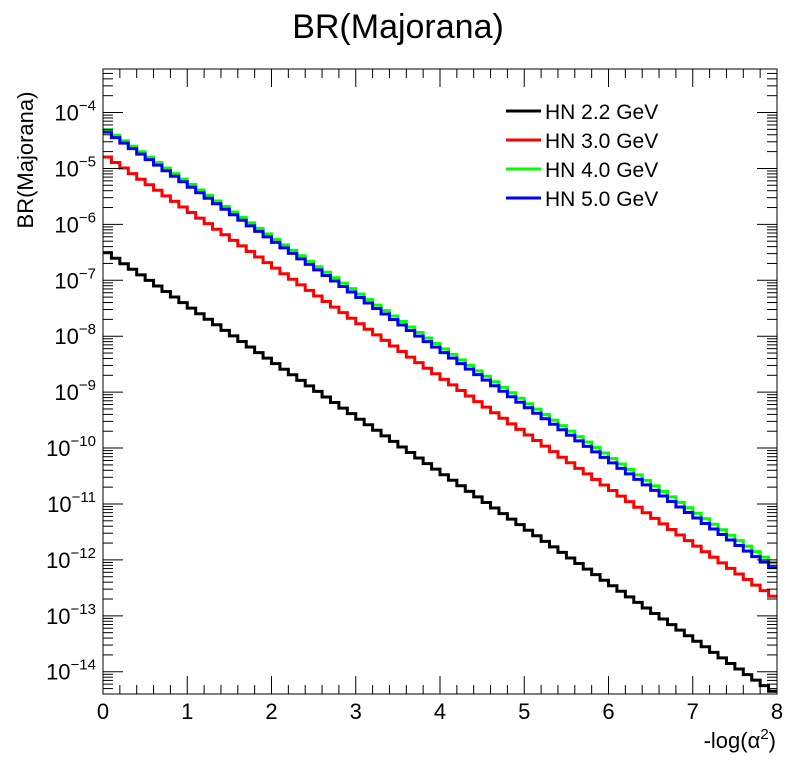 Image resolution: width=796 pixels, height=772 pixels. I want to click on x-tick-label: 5, so click(524, 711).